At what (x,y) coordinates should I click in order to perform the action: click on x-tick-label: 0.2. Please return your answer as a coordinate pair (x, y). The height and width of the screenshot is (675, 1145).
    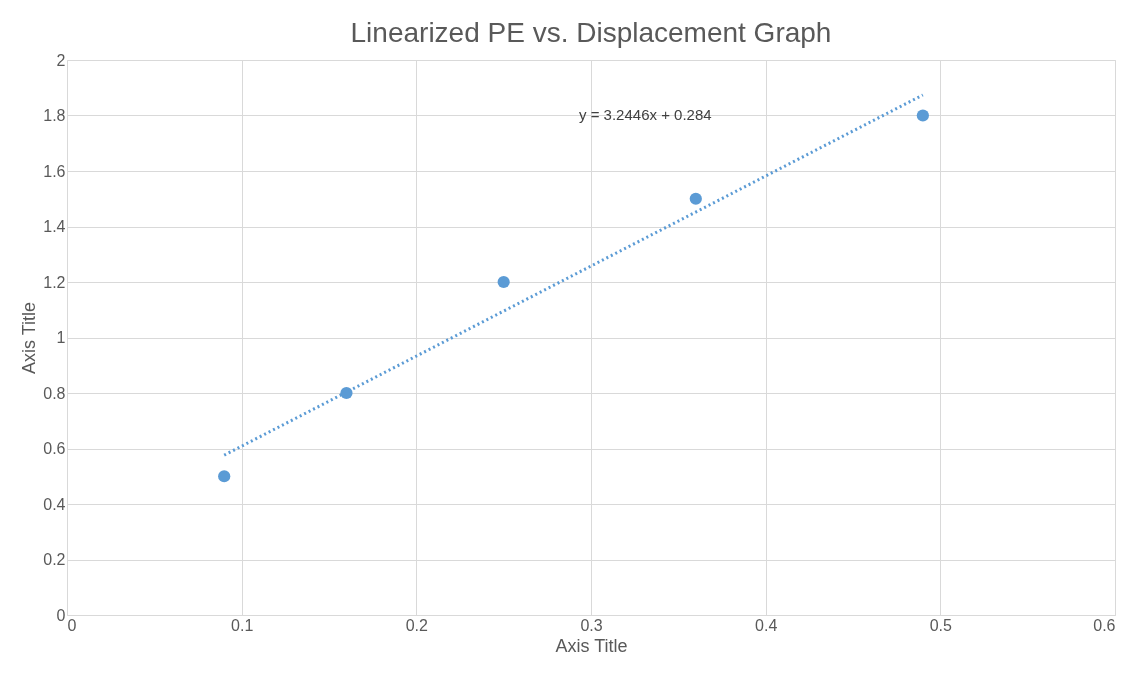
    Looking at the image, I should click on (417, 625).